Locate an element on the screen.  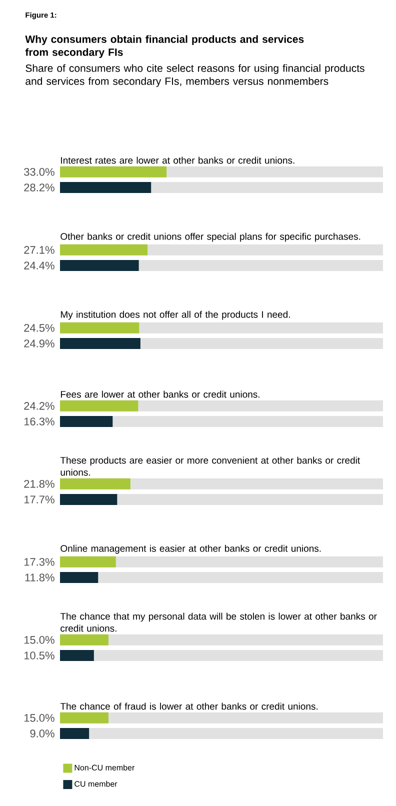
legend-label: CU member is located at coordinates (96, 783).